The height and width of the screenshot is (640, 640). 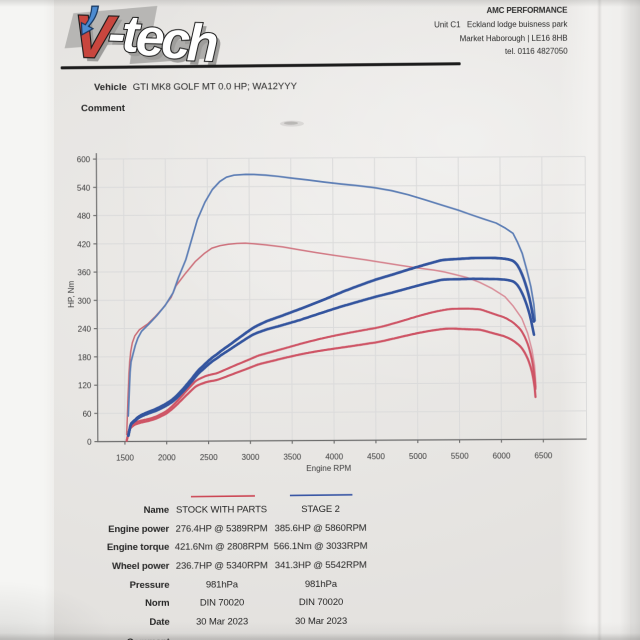 I want to click on svg-text: 3500, so click(x=292, y=457).